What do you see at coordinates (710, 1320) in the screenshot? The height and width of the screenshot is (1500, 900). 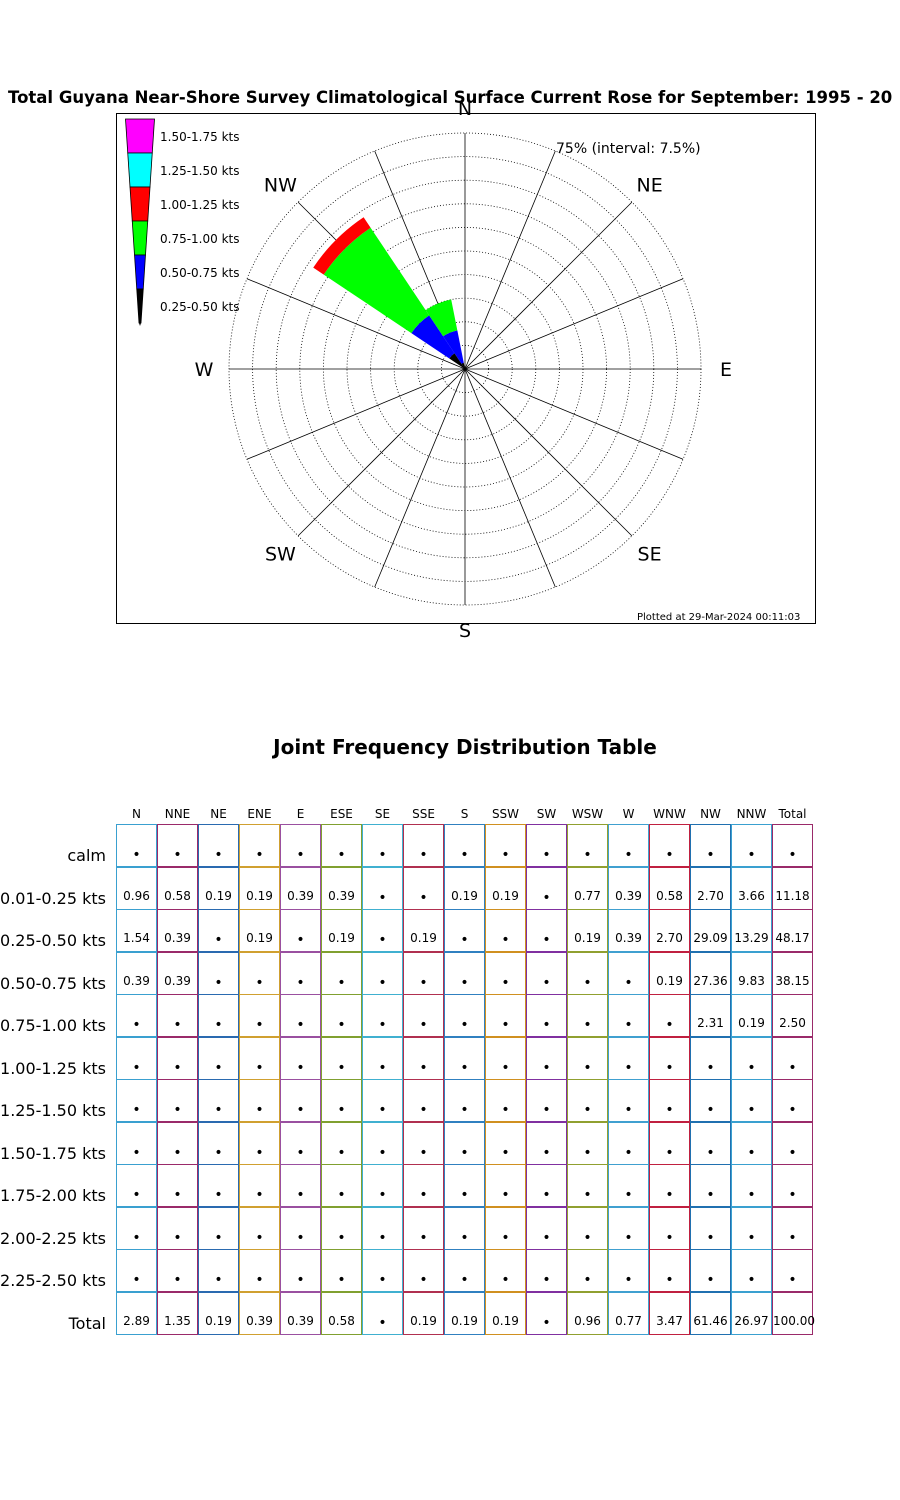 I see `cell-value: 61.46` at bounding box center [710, 1320].